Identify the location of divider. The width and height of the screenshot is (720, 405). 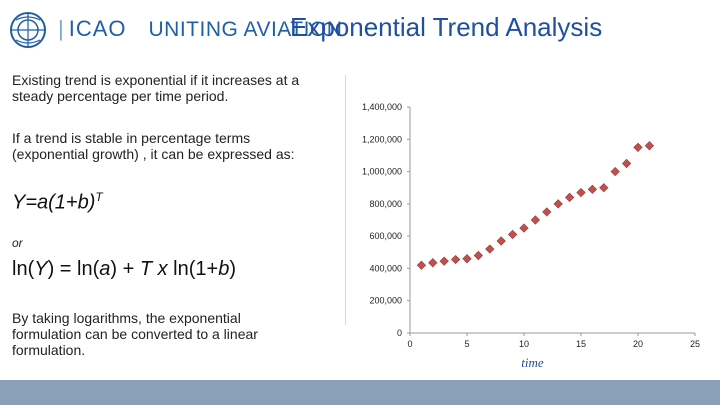
(345, 200).